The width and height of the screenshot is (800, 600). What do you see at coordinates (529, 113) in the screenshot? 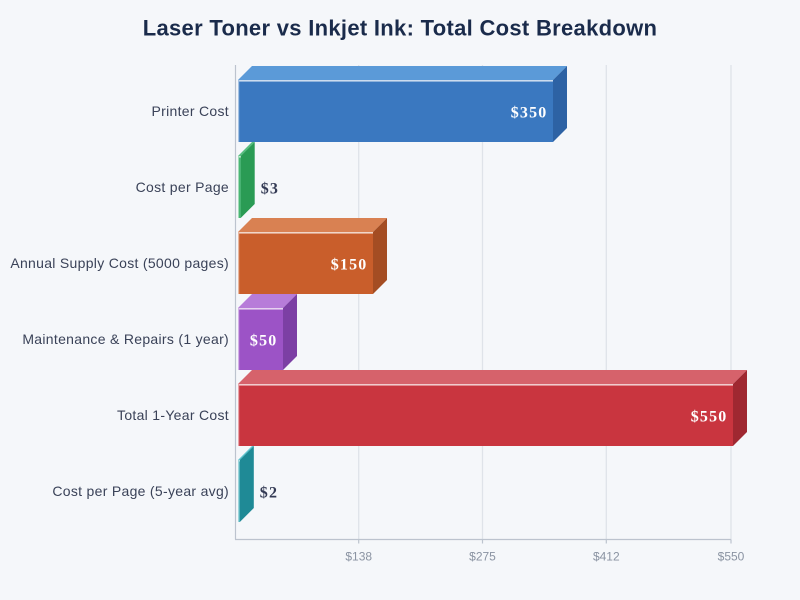
I see `svg-text: $350` at bounding box center [529, 113].